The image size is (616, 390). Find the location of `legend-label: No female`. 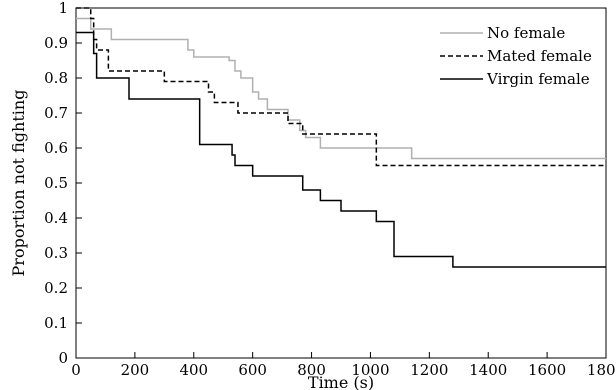

legend-label: No female is located at coordinates (526, 33).